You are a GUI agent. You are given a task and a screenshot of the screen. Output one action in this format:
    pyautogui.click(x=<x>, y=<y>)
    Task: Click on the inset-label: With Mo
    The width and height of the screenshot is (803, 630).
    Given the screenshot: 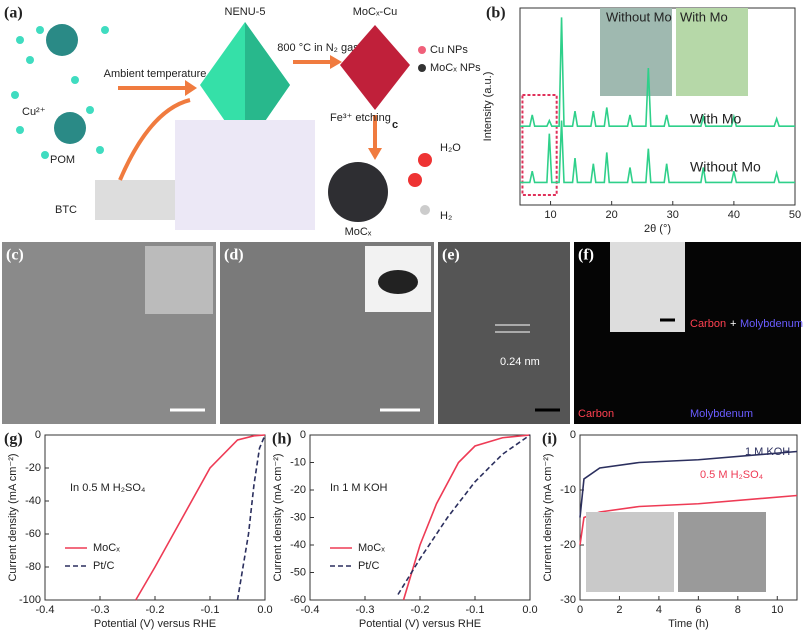 What is the action you would take?
    pyautogui.click(x=704, y=16)
    